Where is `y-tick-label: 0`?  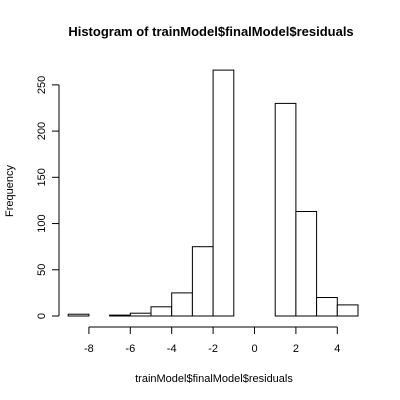 y-tick-label: 0 is located at coordinates (42, 316).